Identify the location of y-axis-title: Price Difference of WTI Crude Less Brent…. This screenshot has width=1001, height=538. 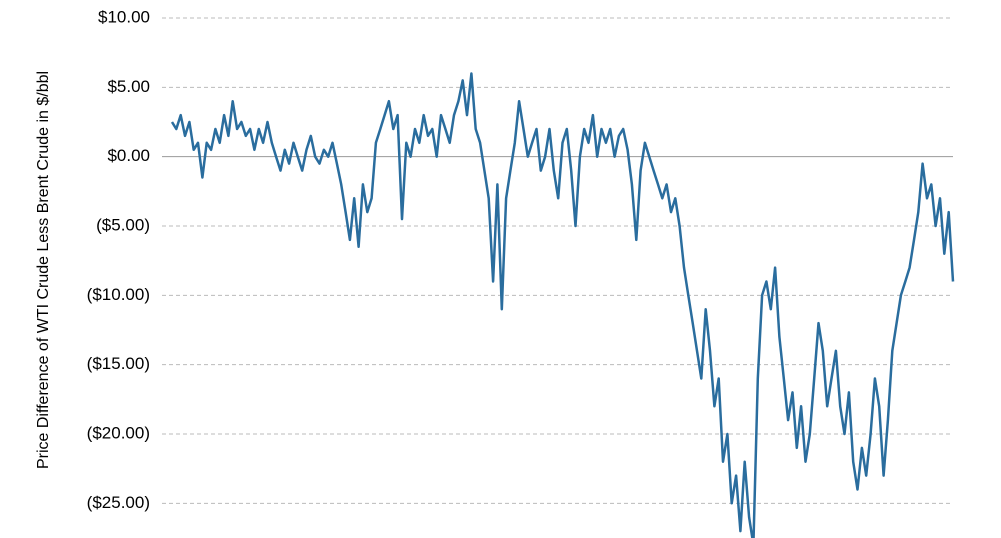
(43, 270).